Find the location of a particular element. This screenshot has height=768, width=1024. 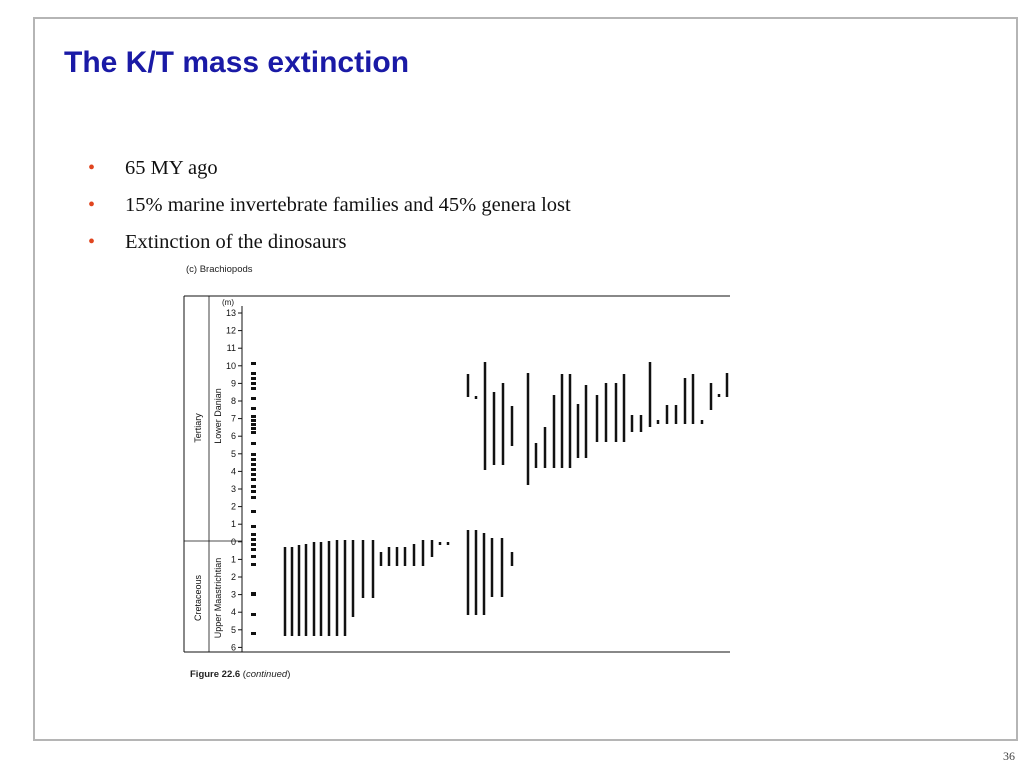

stage-label-lower-danian: Lower Danian is located at coordinates (218, 416).